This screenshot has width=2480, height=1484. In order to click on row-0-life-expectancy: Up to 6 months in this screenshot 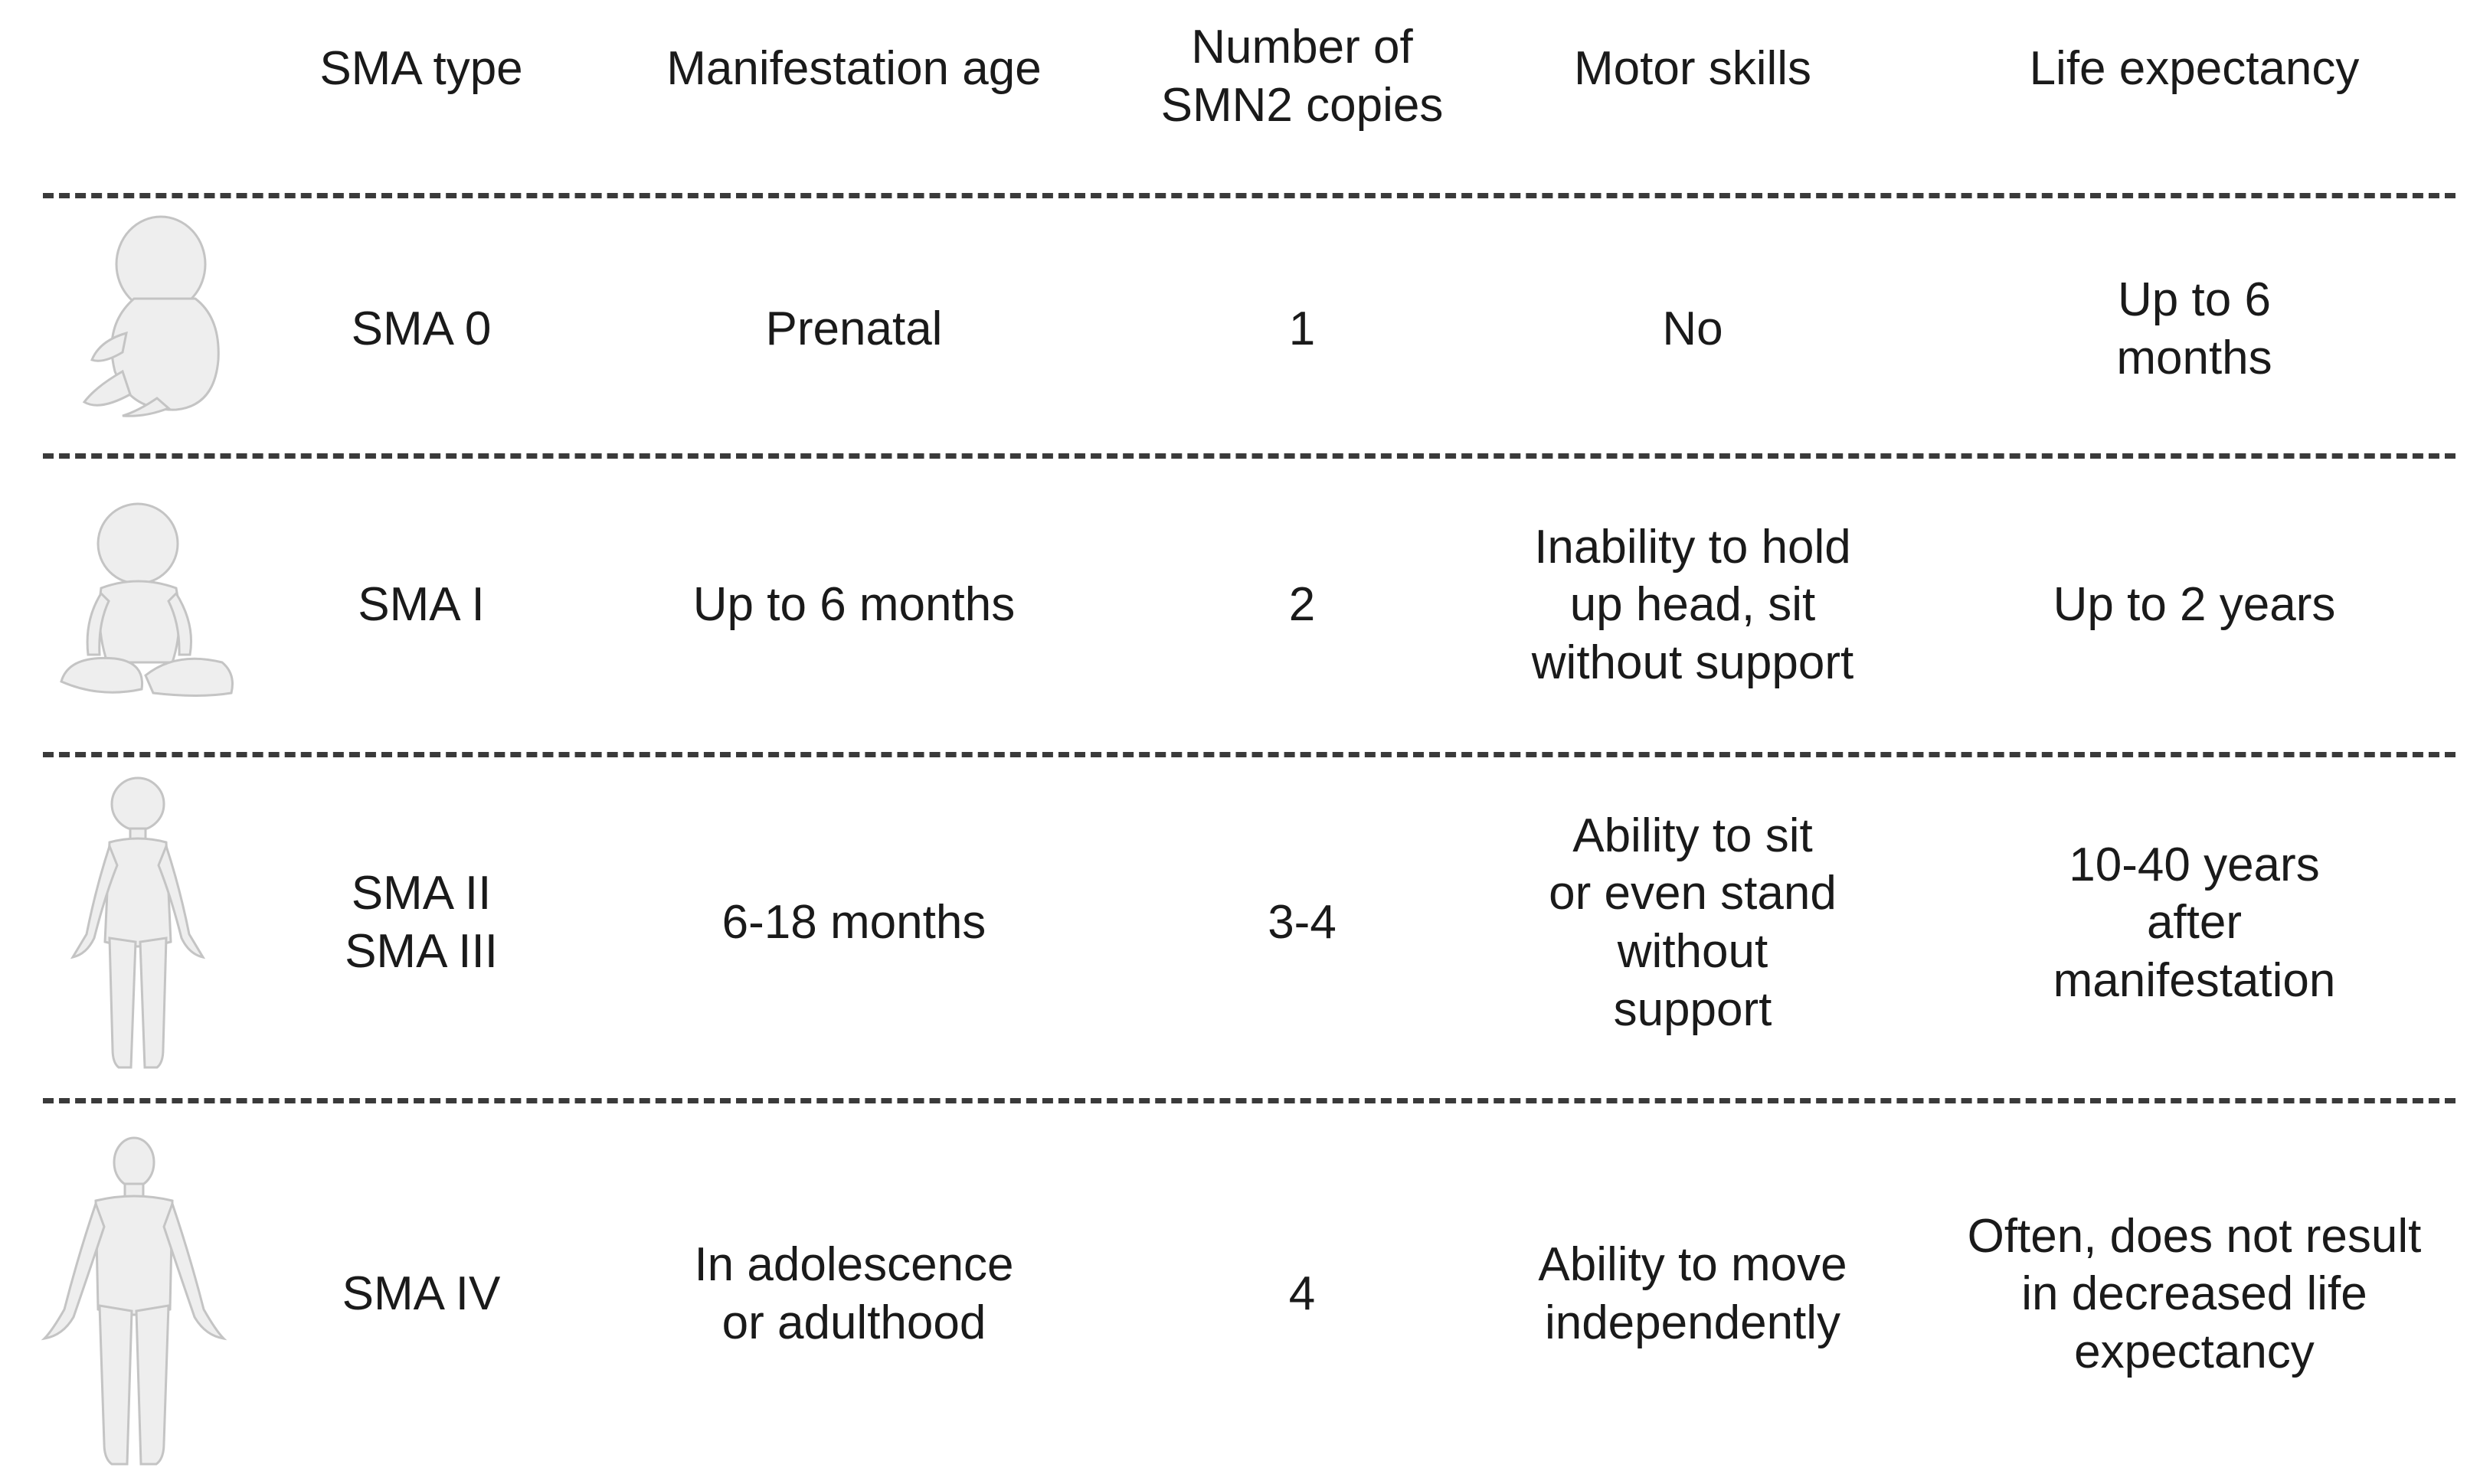, I will do `click(2194, 328)`.